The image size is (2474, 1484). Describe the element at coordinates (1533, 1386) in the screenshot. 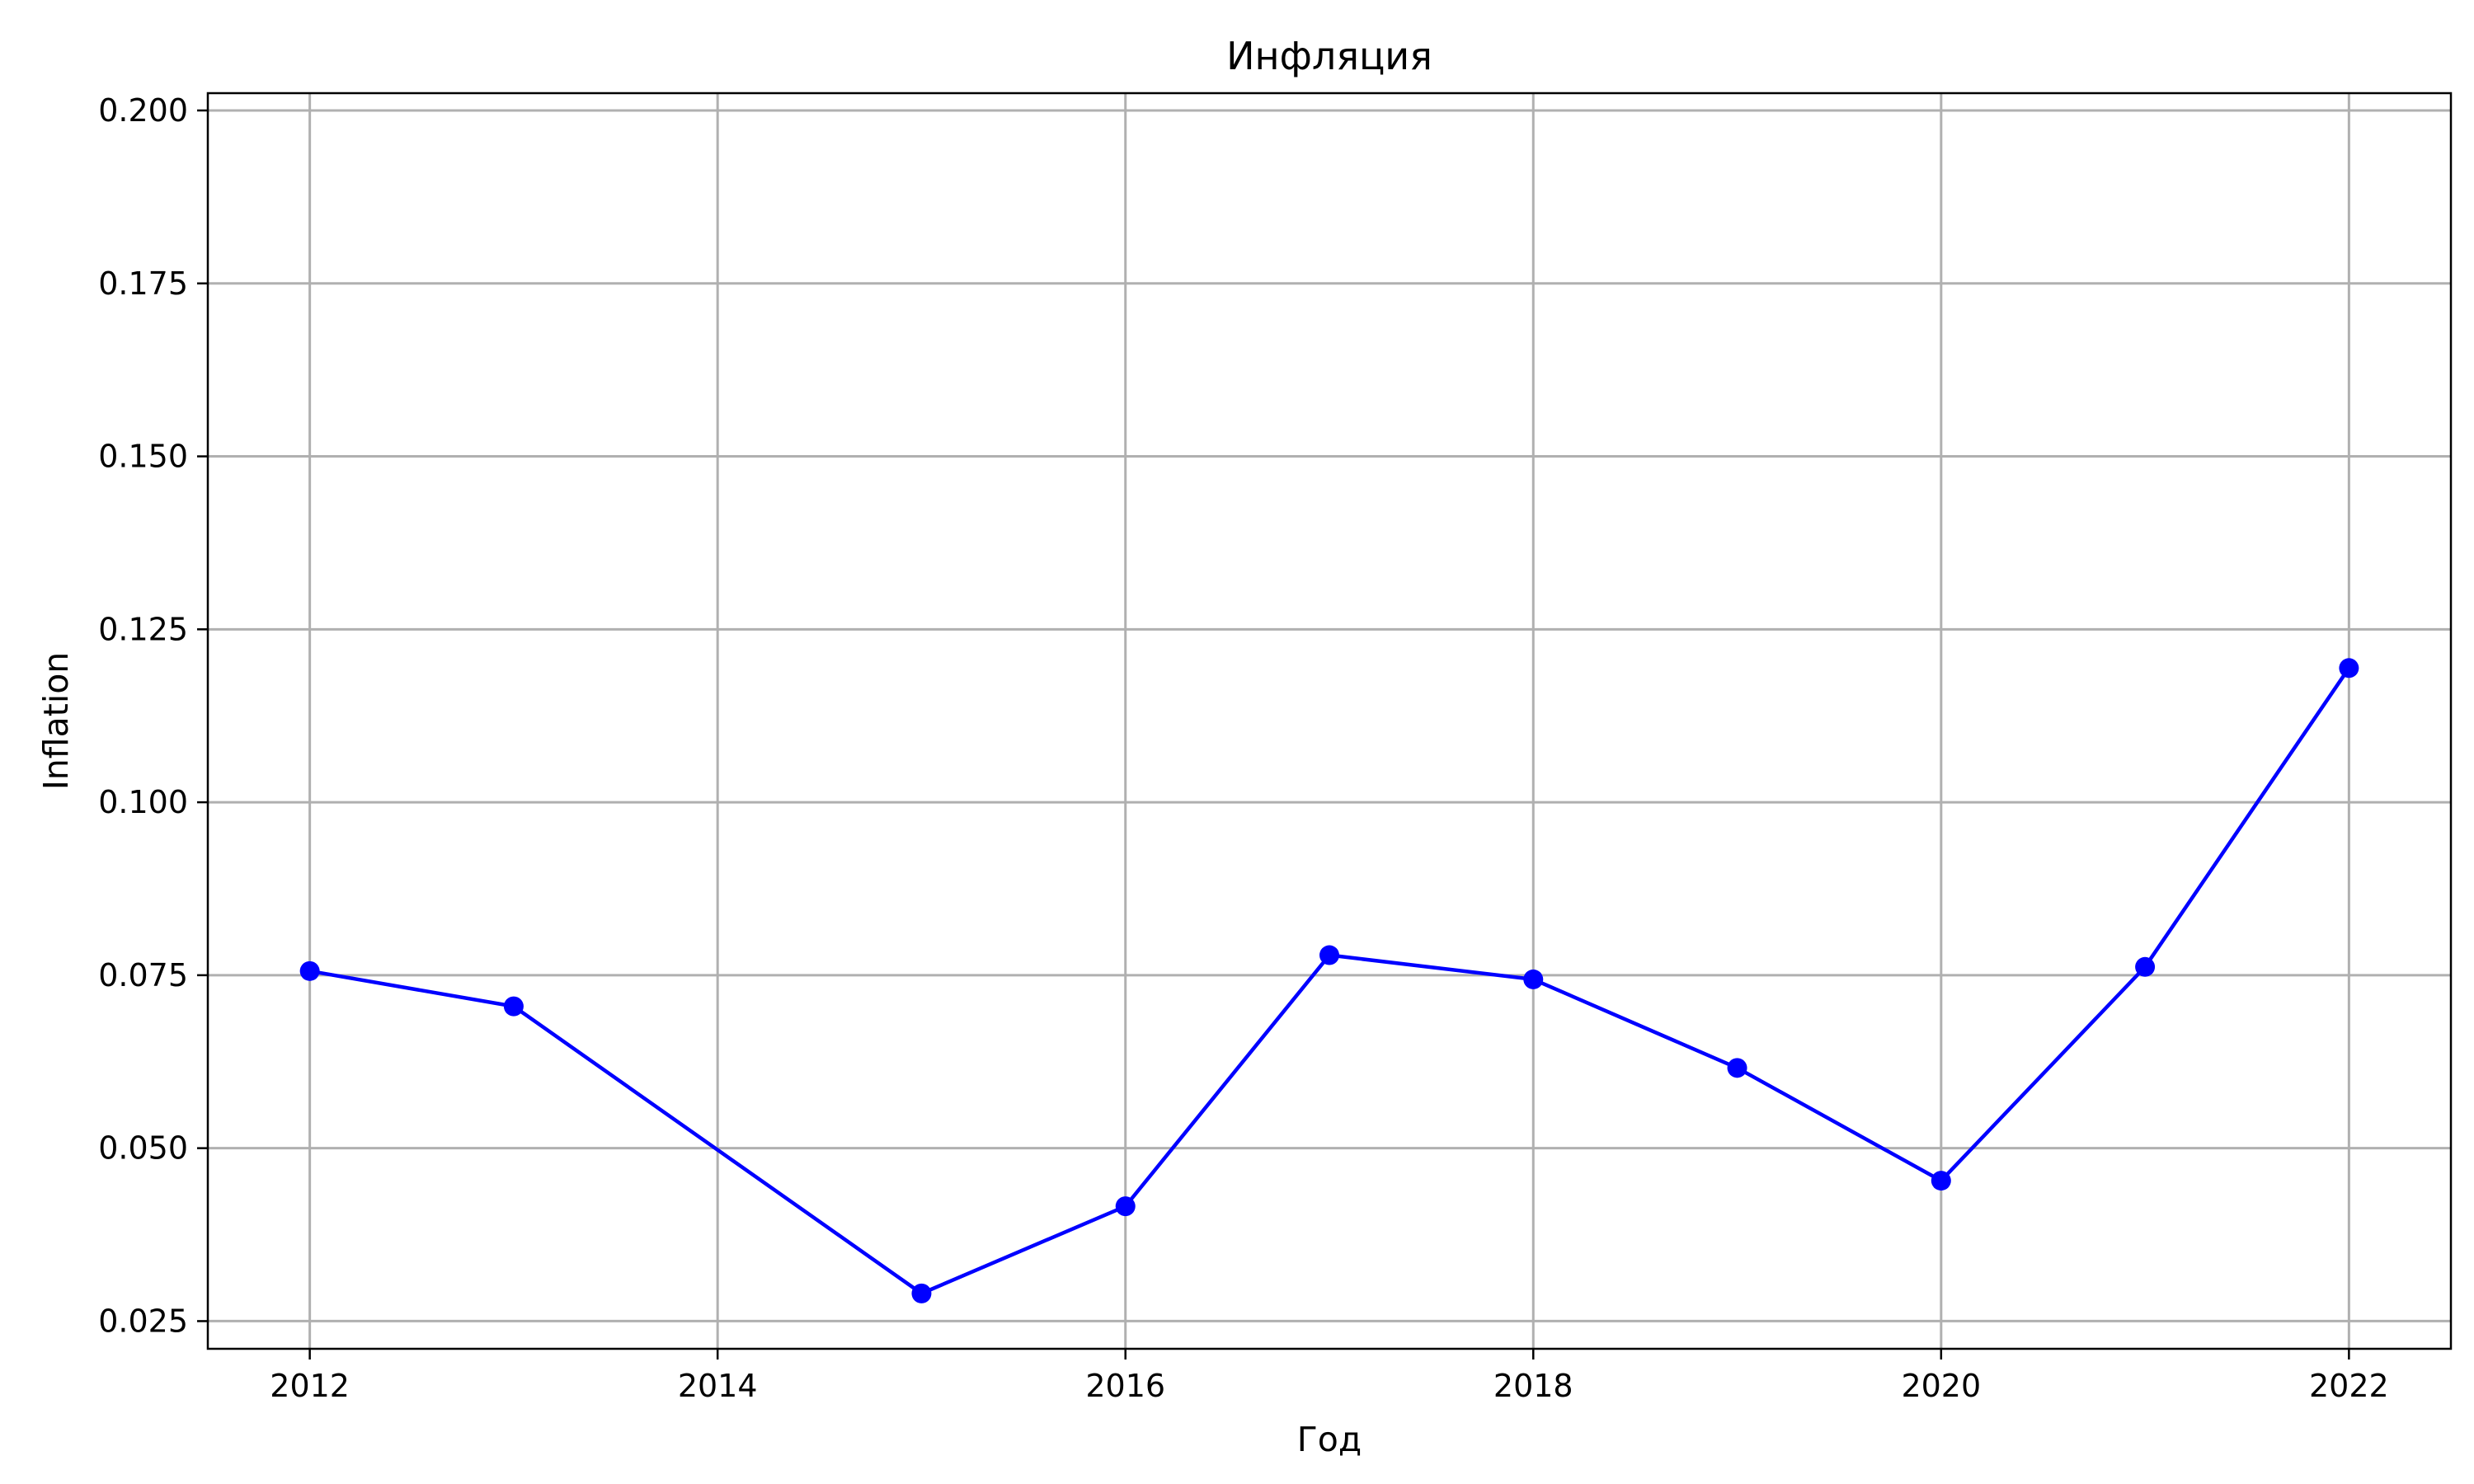

I see `x-tick-label: 2018` at that location.